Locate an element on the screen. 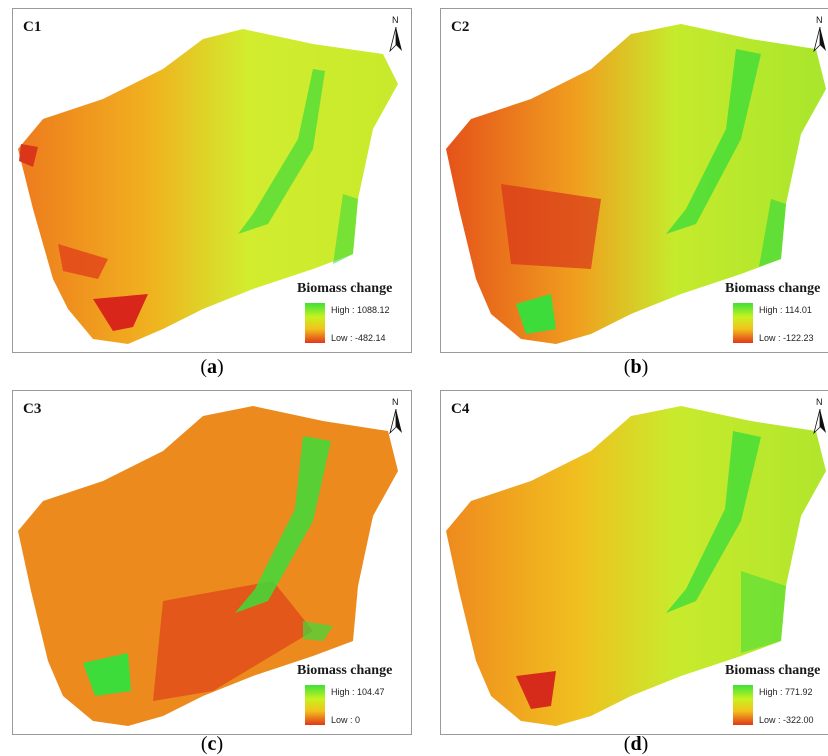  green-ridge-c1 is located at coordinates (281, 151).